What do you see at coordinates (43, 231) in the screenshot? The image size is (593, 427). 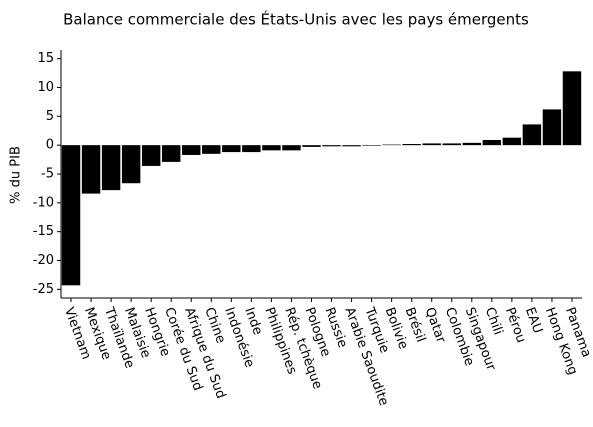 I see `y-tick-label: -15` at bounding box center [43, 231].